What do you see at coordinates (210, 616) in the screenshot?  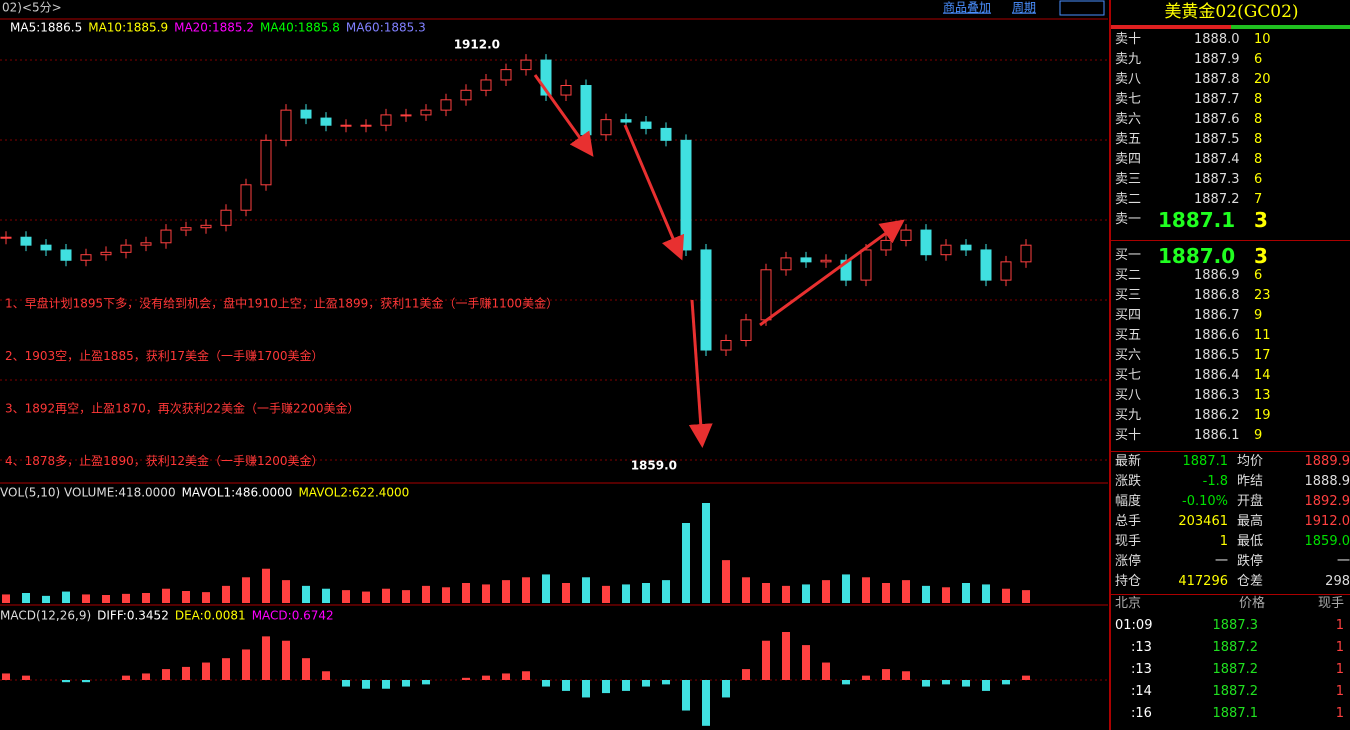 I see `indicator-label: DEA:0.0081` at bounding box center [210, 616].